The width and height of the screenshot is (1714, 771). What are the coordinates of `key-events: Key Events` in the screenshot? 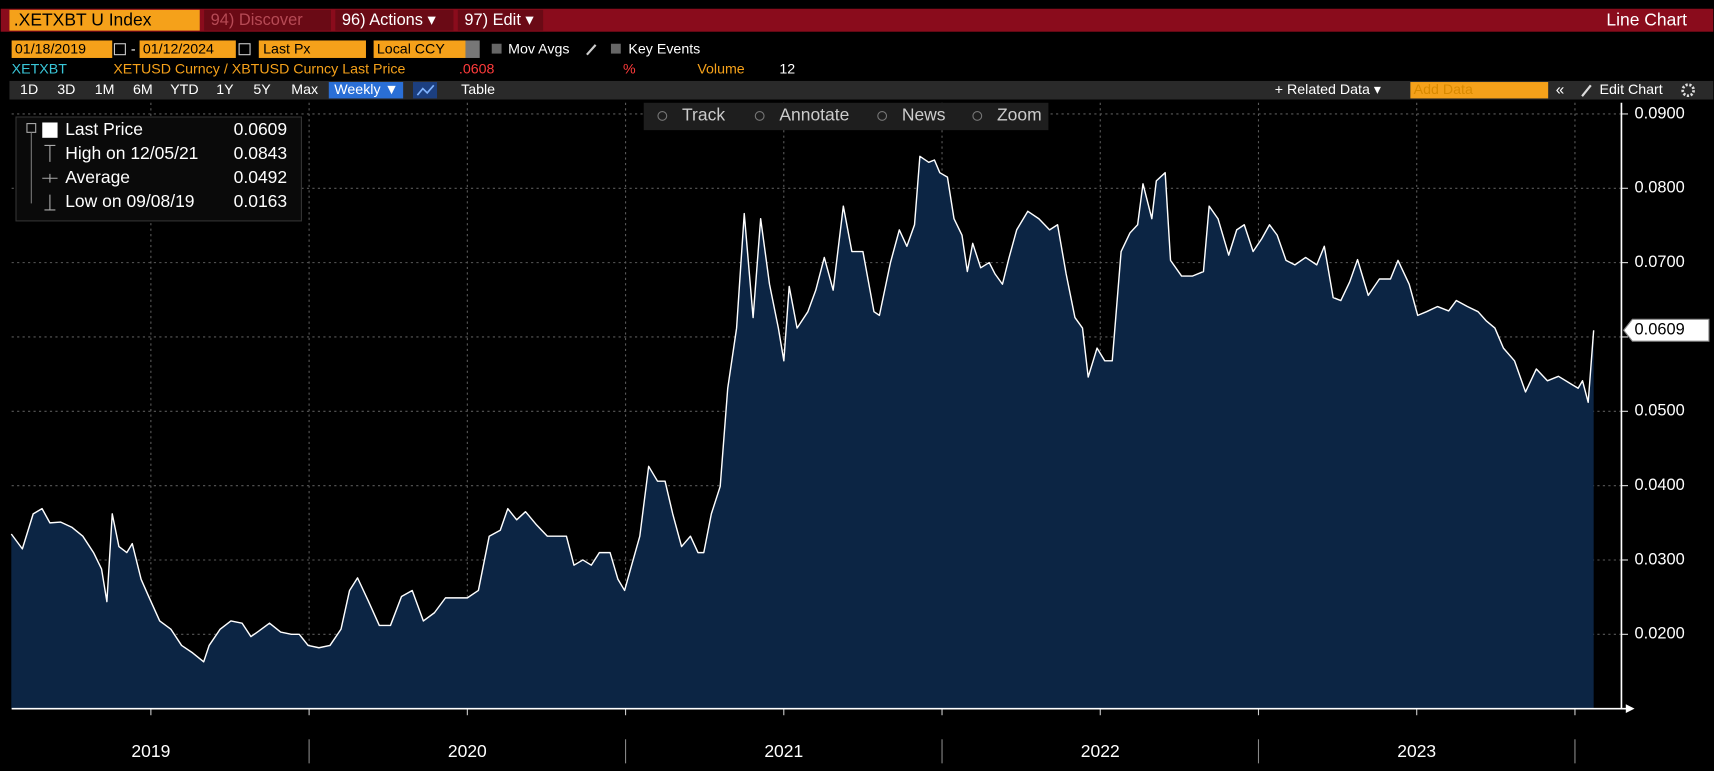 It's located at (664, 50).